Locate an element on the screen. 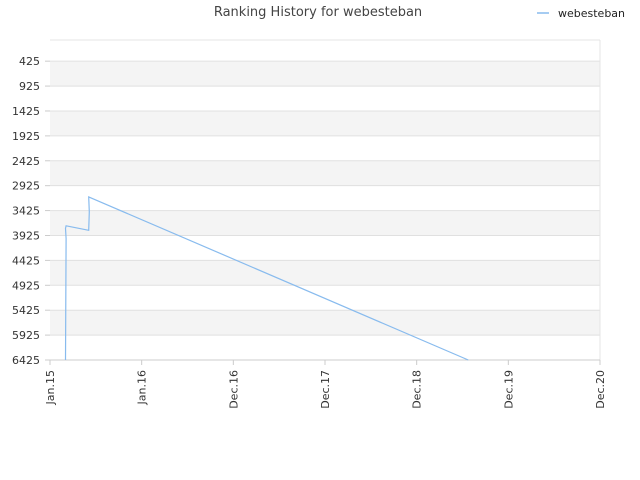  y-tick-label: 425 is located at coordinates (29, 61).